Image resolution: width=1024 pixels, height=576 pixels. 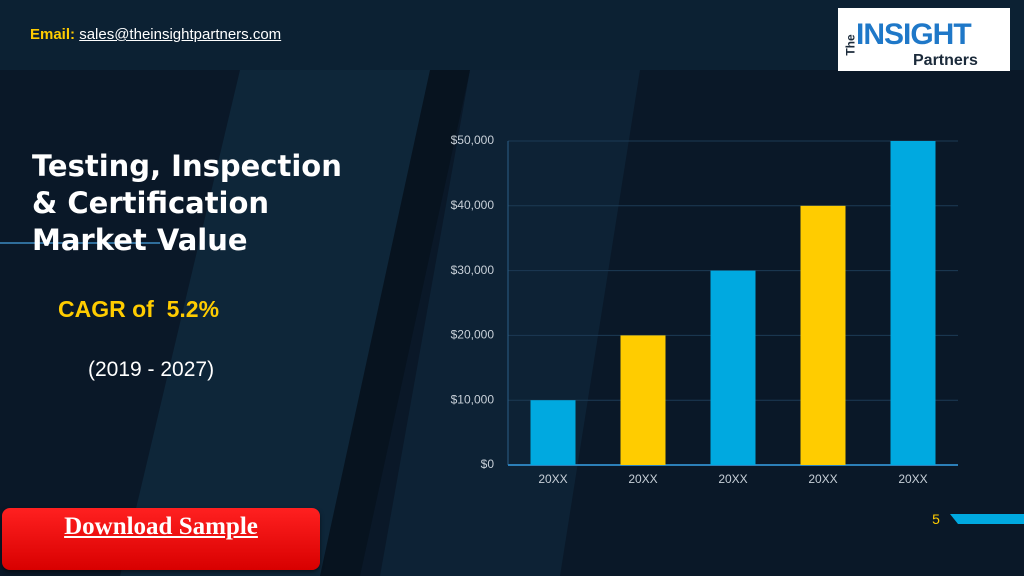 What do you see at coordinates (914, 34) in the screenshot?
I see `logo-insight: INSIGHT` at bounding box center [914, 34].